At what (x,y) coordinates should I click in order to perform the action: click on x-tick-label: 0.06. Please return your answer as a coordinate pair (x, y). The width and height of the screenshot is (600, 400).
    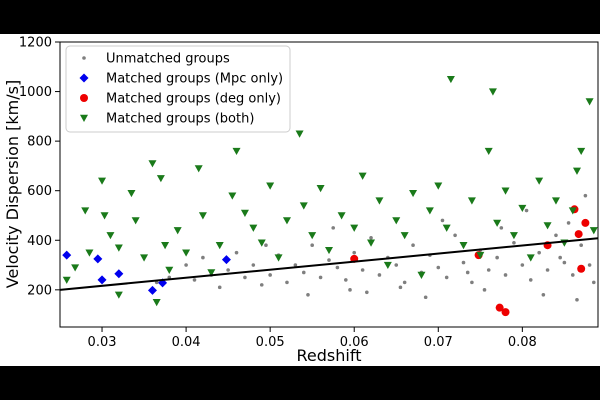
    Looking at the image, I should click on (354, 342).